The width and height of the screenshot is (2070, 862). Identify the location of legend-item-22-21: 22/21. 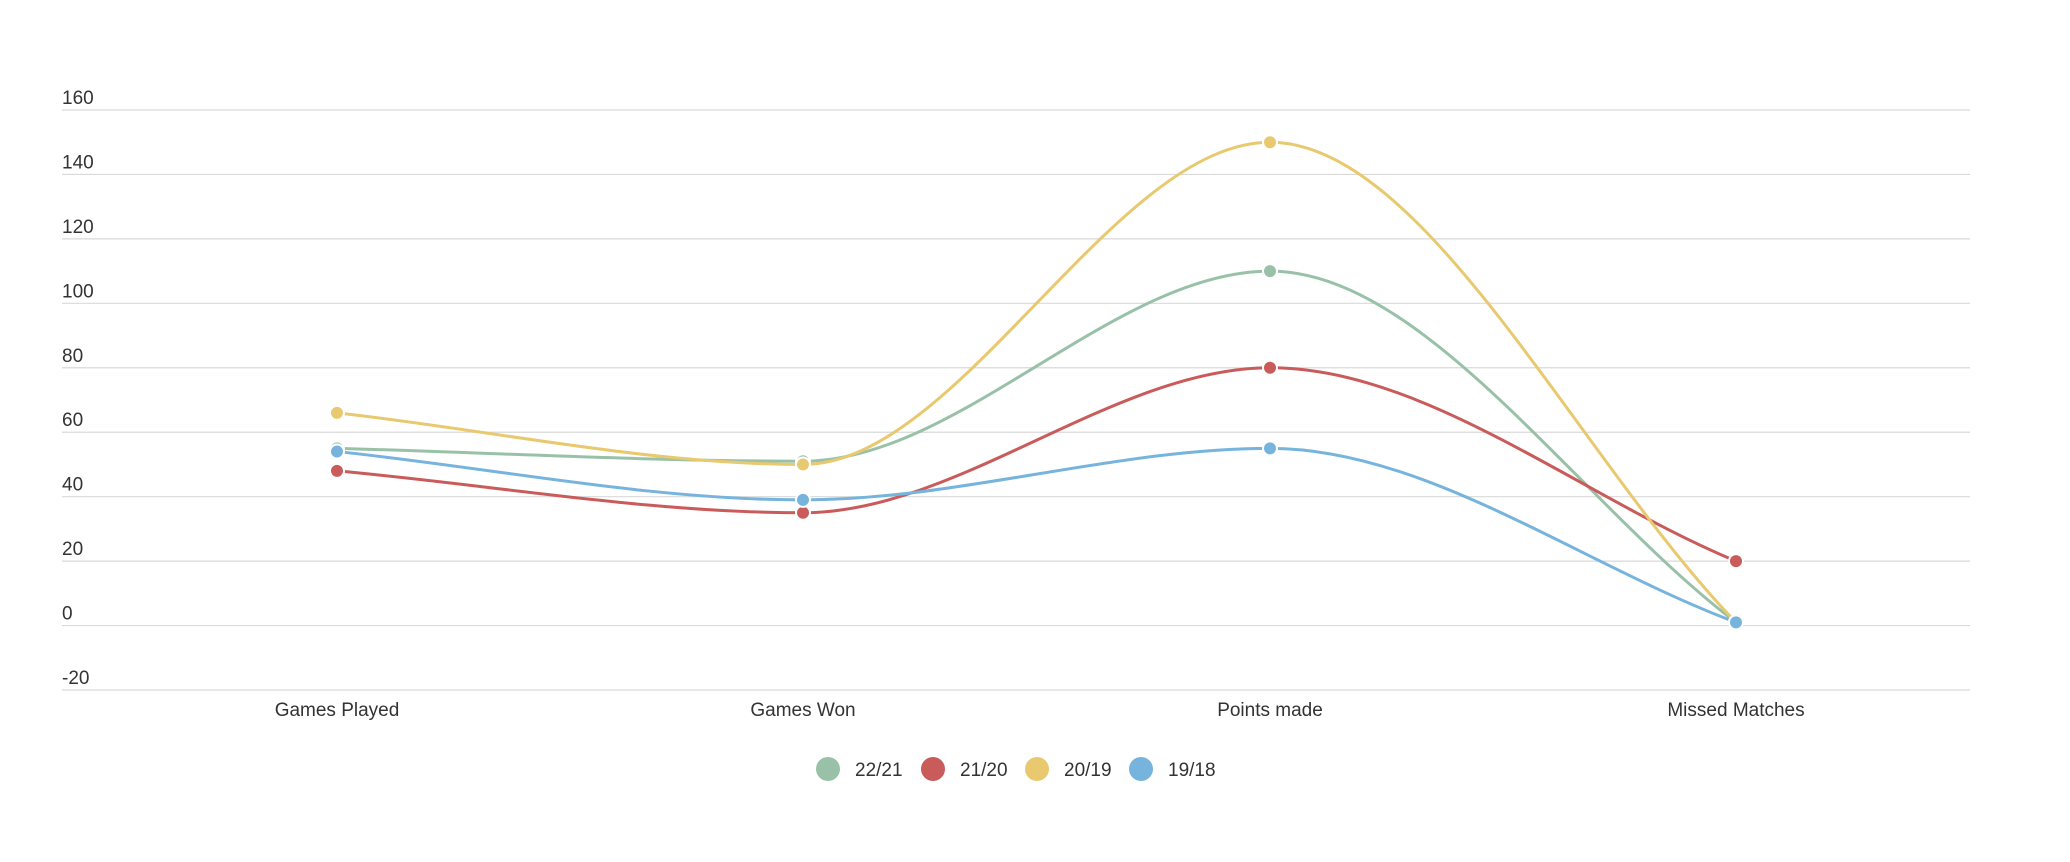
(859, 769).